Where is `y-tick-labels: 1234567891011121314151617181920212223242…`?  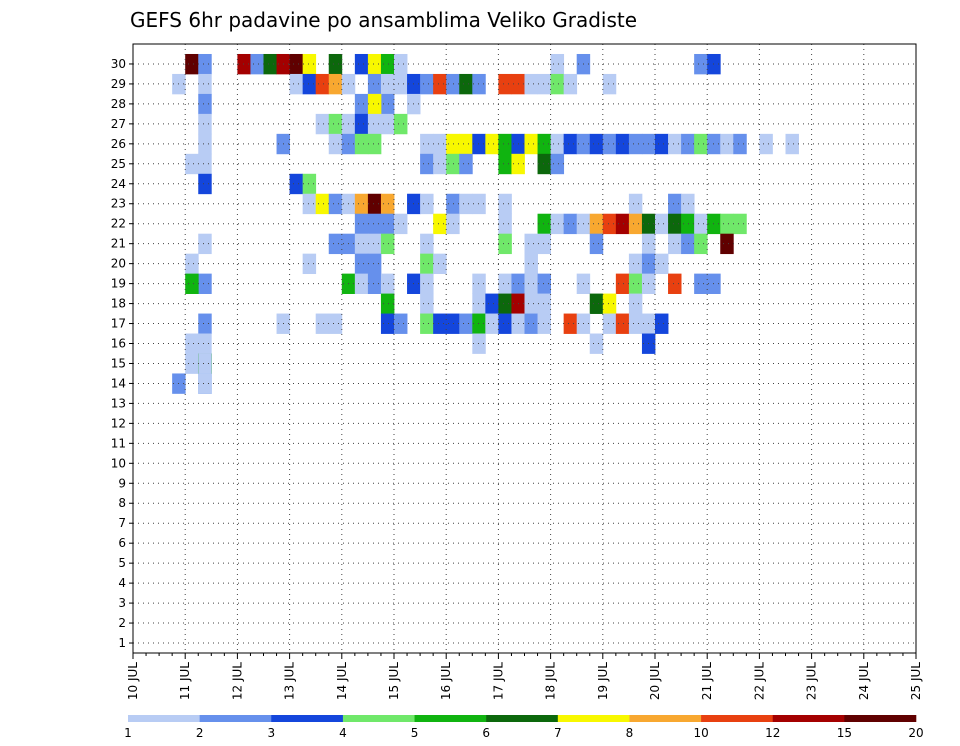 y-tick-labels: 1234567891011121314151617181920212223242… is located at coordinates (118, 353).